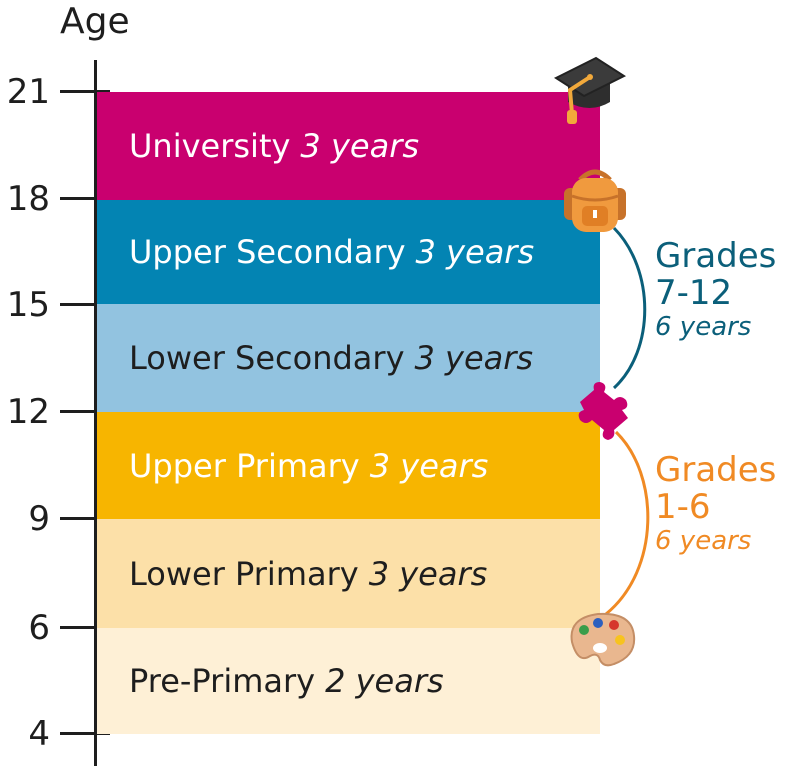 The width and height of the screenshot is (792, 768). I want to click on stage-name: Lower Secondary, so click(267, 358).